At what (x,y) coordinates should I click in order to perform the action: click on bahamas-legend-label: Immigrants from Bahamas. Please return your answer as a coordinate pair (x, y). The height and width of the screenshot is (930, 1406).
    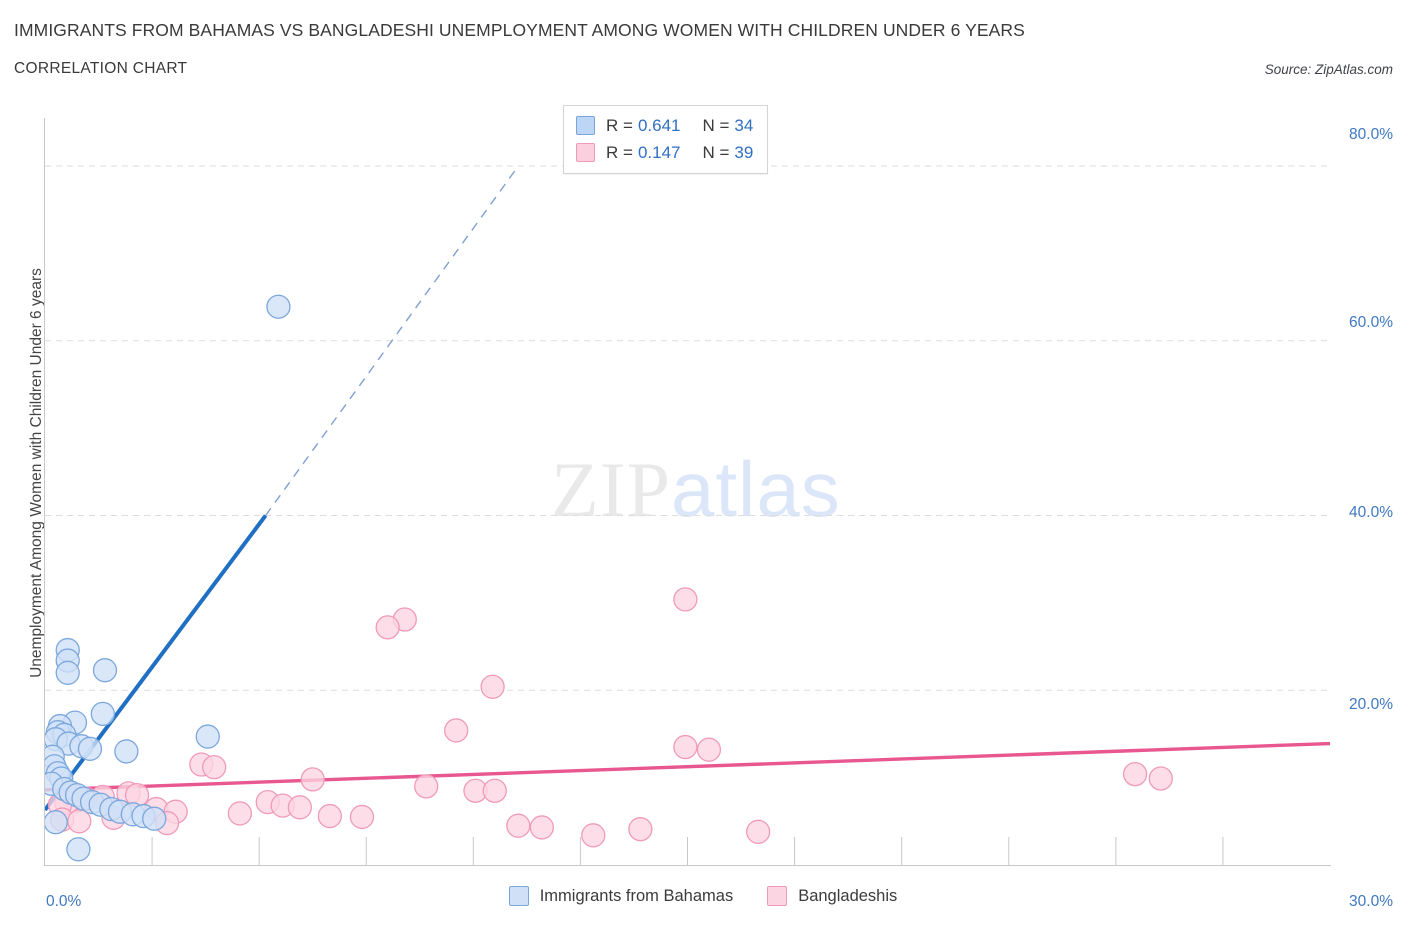
    Looking at the image, I should click on (636, 895).